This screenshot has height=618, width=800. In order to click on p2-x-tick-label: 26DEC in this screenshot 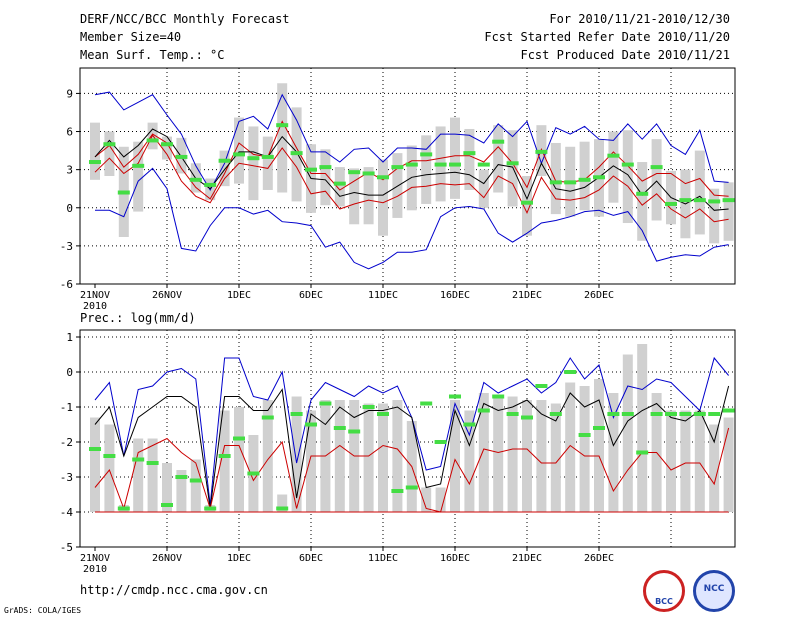, I will do `click(599, 558)`.